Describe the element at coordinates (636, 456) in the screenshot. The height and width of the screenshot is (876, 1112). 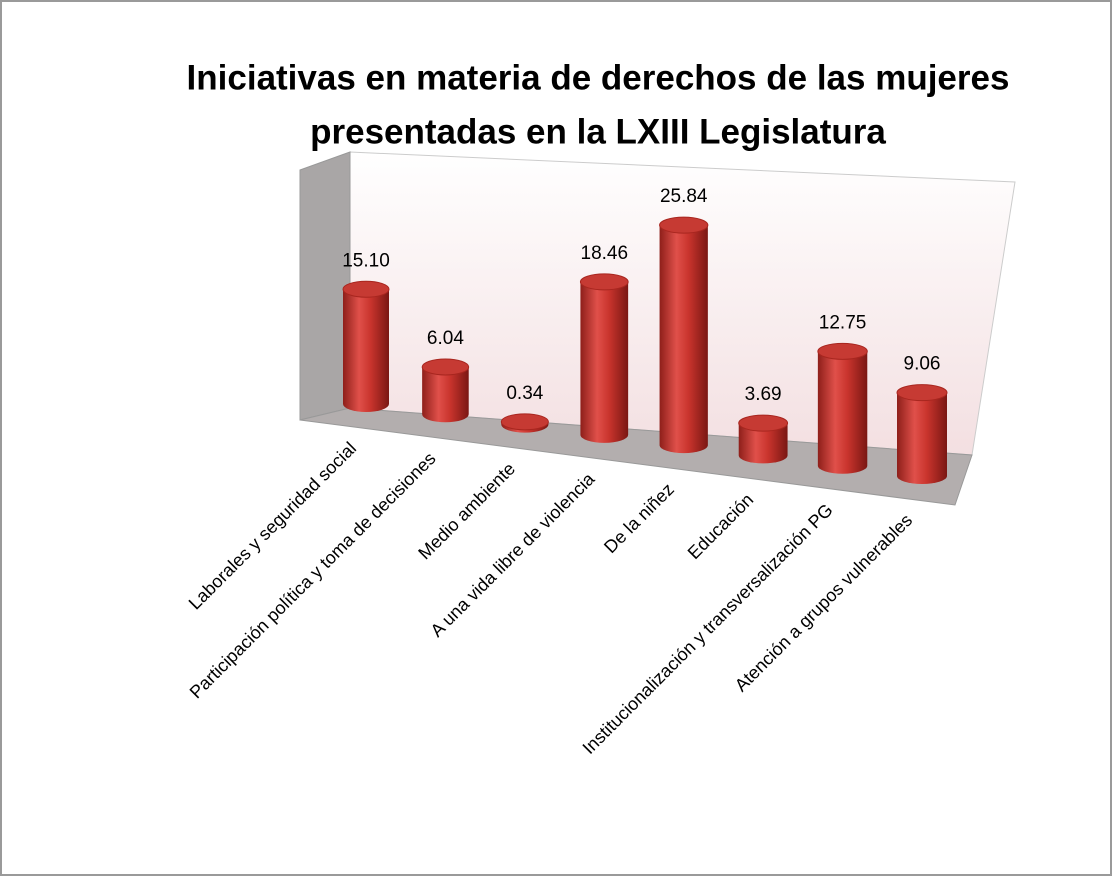
I see `floor` at that location.